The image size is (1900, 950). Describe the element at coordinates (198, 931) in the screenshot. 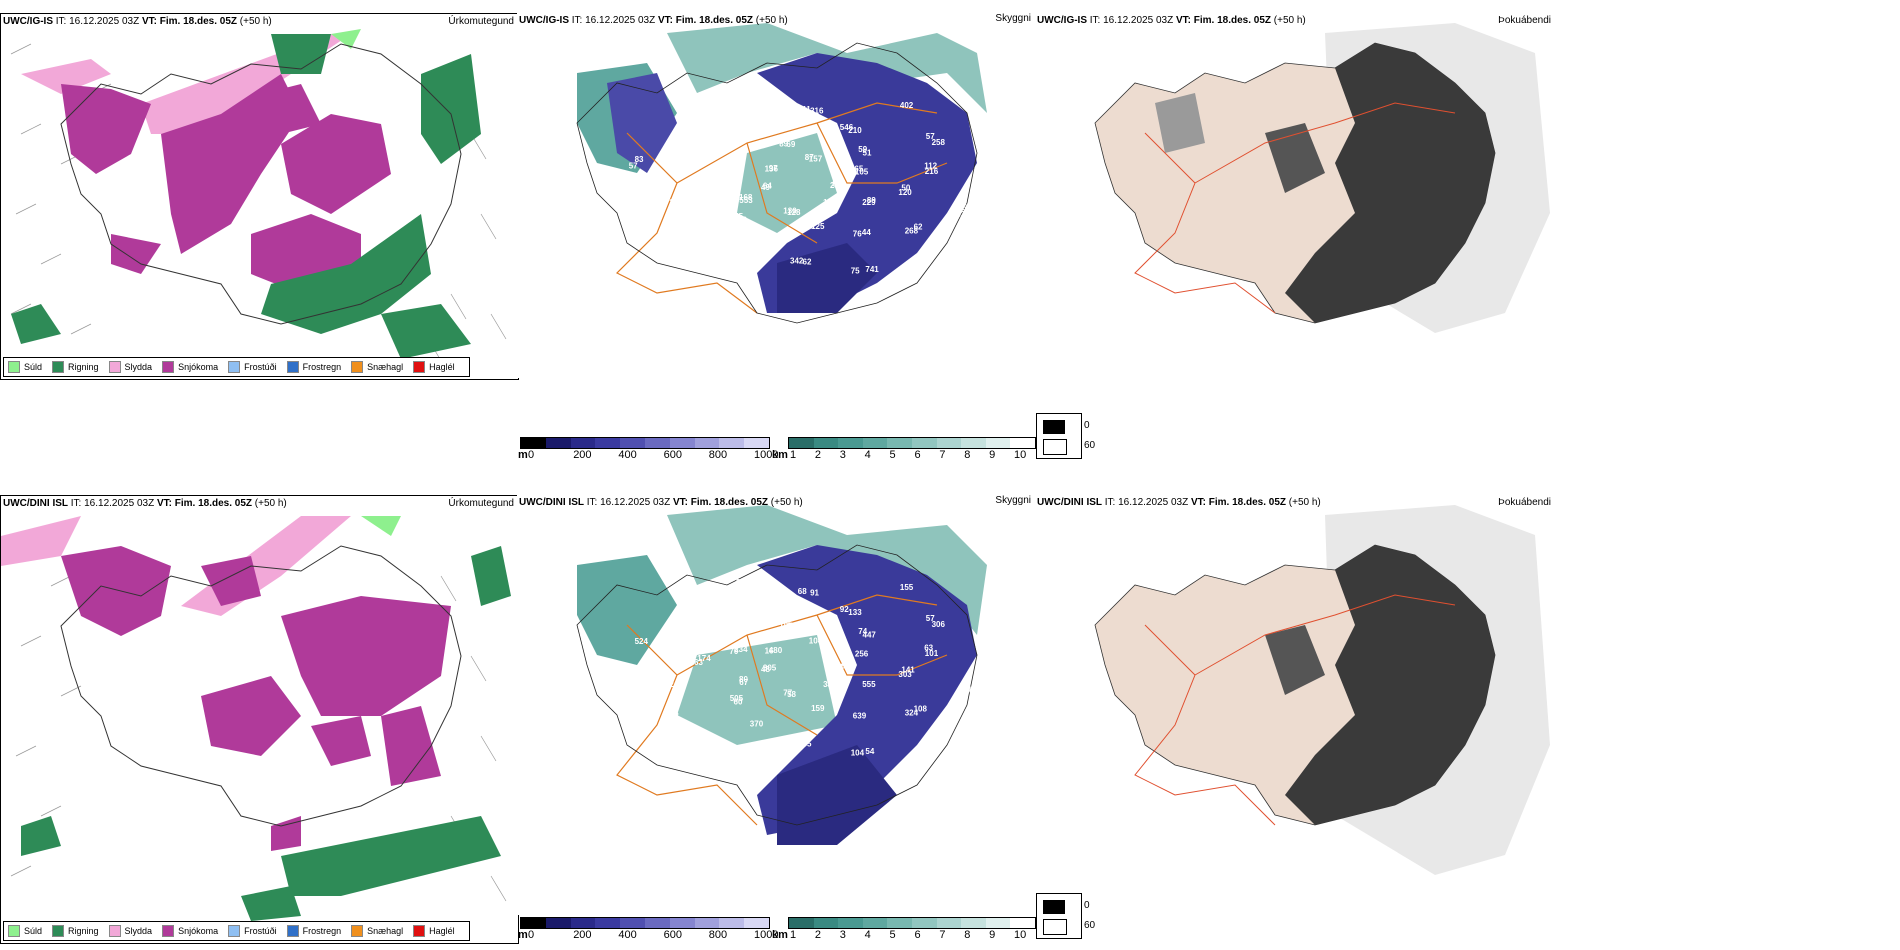

I see `legend-label: Snjókoma` at that location.